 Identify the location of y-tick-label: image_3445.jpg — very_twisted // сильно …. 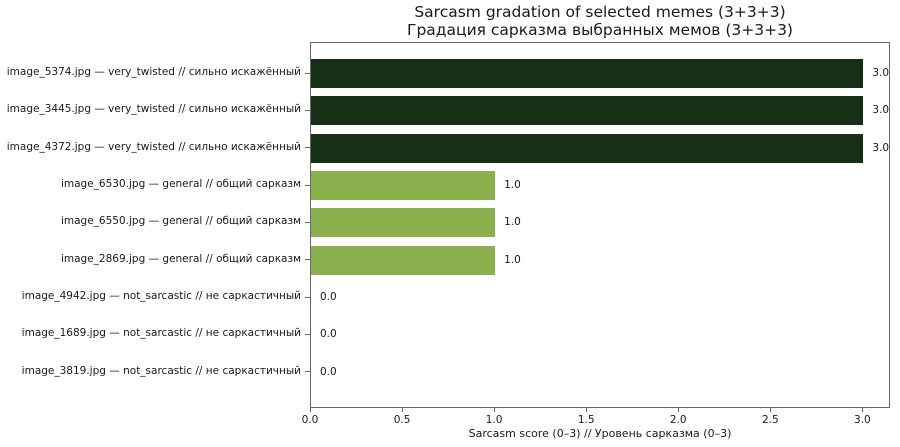
(153, 109).